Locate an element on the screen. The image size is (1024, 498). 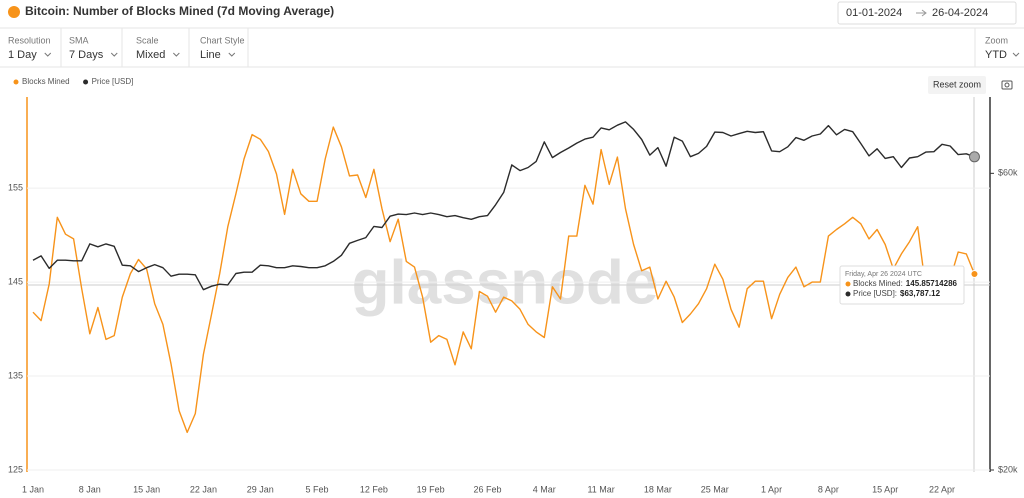
x-tick-label: 8 Apr is located at coordinates (828, 489).